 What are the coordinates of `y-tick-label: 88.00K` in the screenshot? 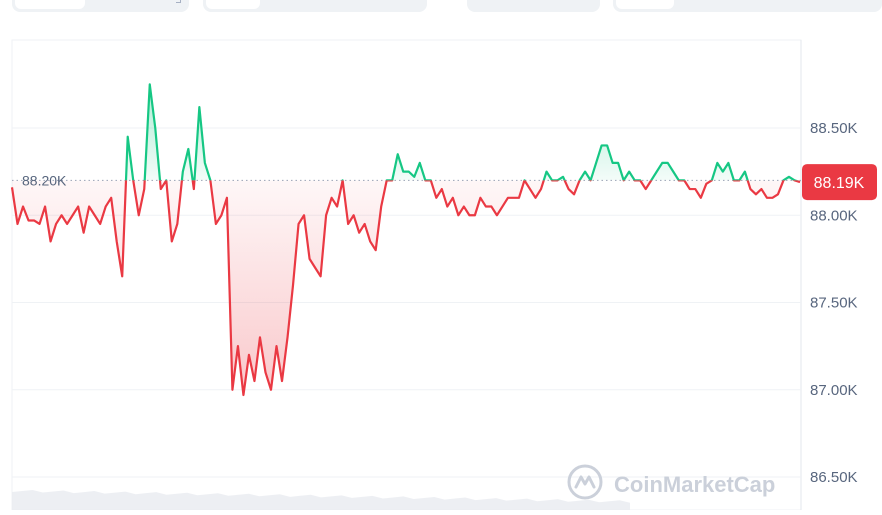 It's located at (834, 215).